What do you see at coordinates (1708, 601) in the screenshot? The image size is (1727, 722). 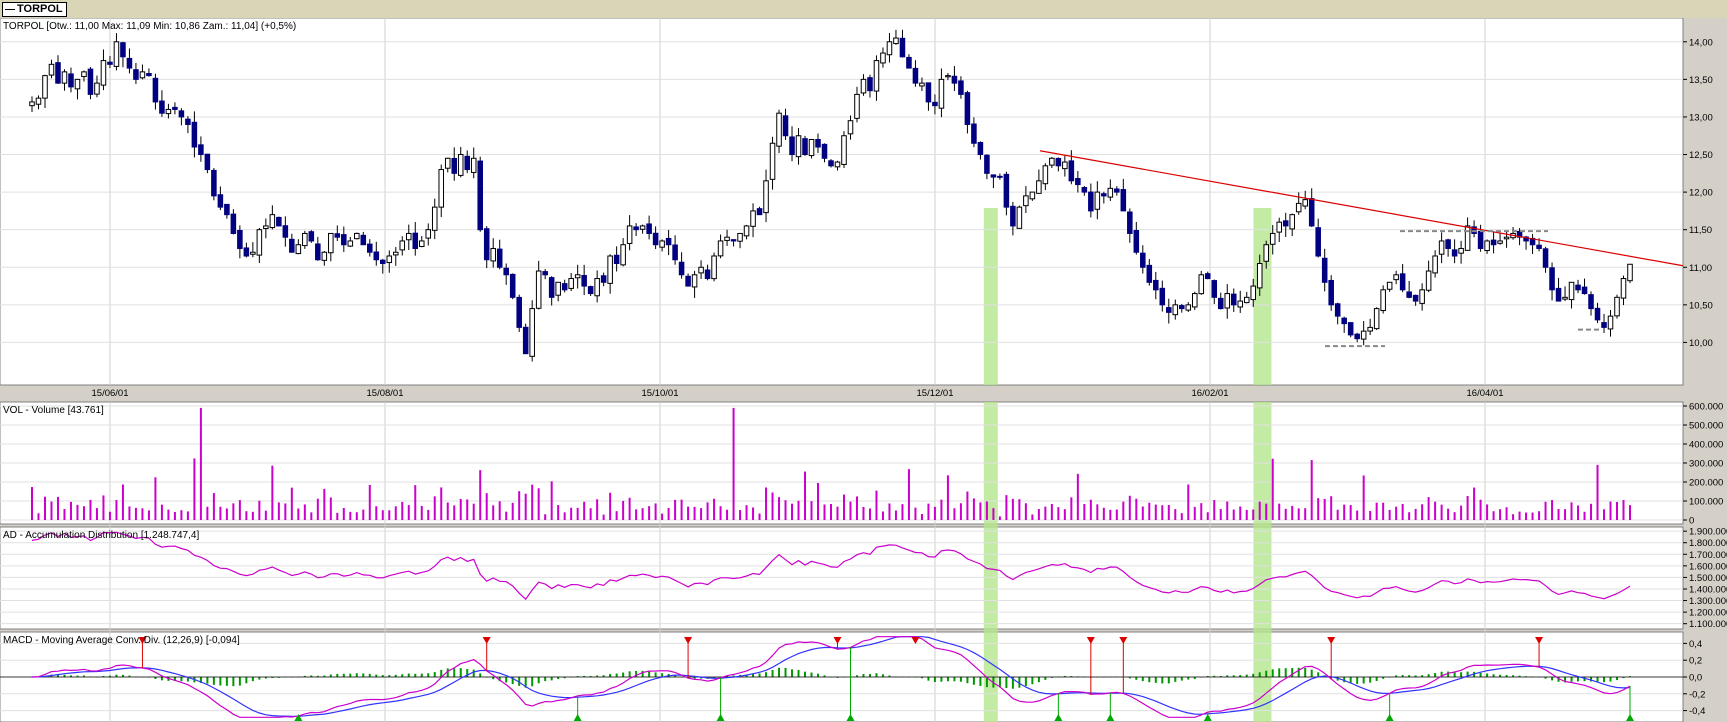 I see `ad-y-tick-label: 1.300.000` at bounding box center [1708, 601].